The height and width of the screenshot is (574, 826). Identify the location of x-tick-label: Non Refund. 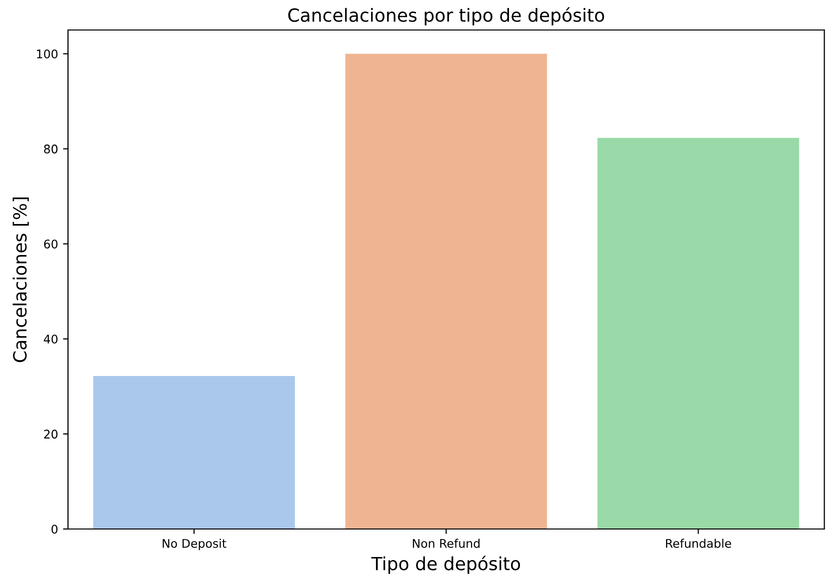
(446, 543).